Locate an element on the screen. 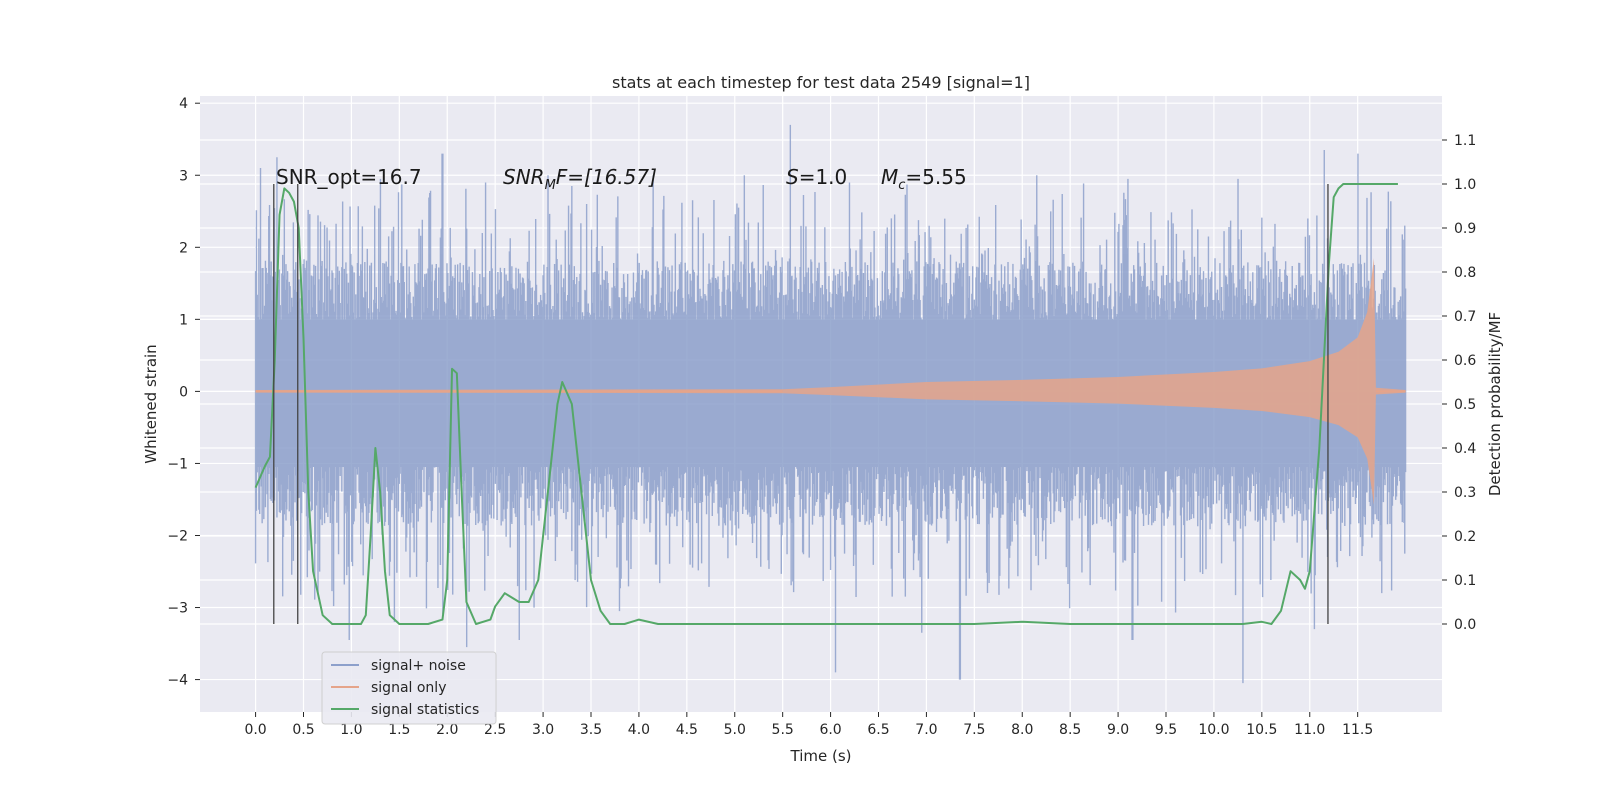  y-axis-label: Whitened strain is located at coordinates (151, 403).